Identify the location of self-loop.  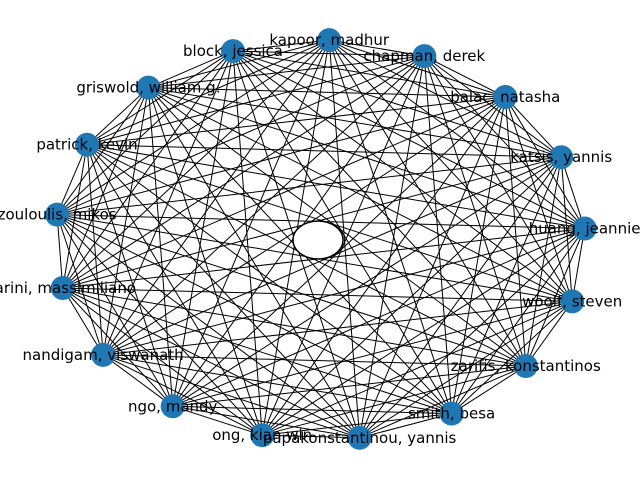
(318, 240).